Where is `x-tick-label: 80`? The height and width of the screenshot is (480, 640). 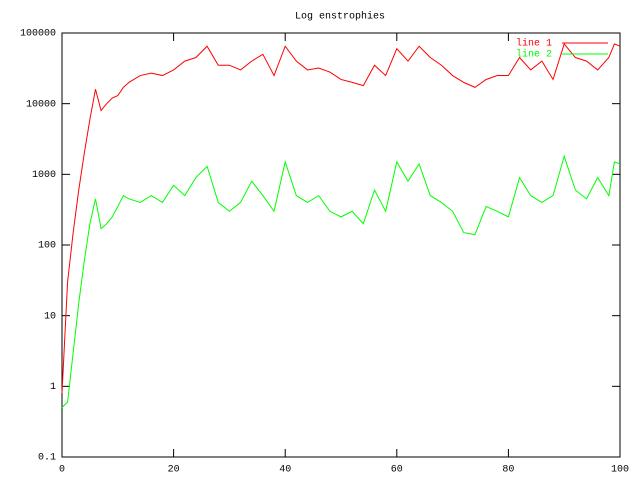
x-tick-label: 80 is located at coordinates (508, 470).